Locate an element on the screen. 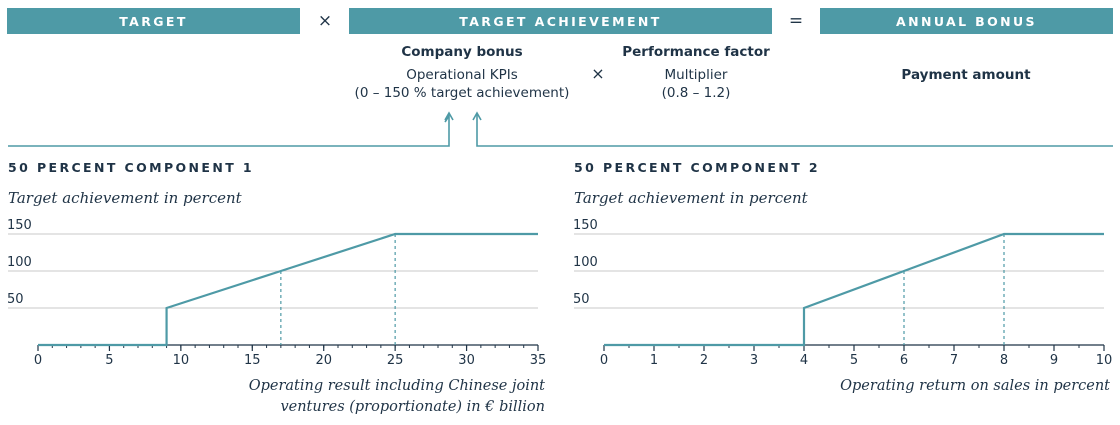  x-tick-label: 7 is located at coordinates (954, 360).